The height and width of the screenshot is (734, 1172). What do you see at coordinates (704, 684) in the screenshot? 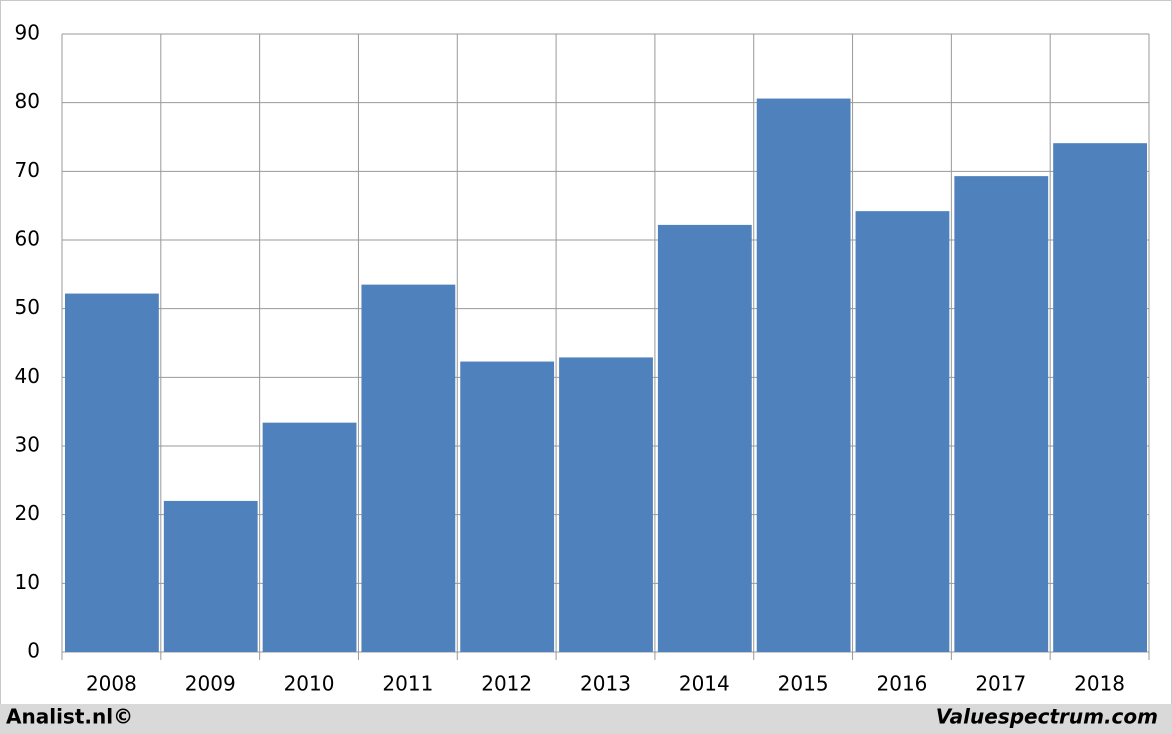
I see `x-tick-label: 2014` at bounding box center [704, 684].